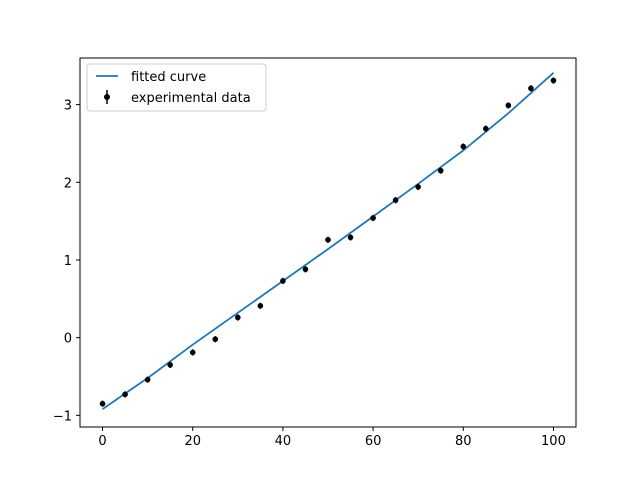 The height and width of the screenshot is (480, 640). What do you see at coordinates (68, 106) in the screenshot?
I see `y-tick-label: 3` at bounding box center [68, 106].